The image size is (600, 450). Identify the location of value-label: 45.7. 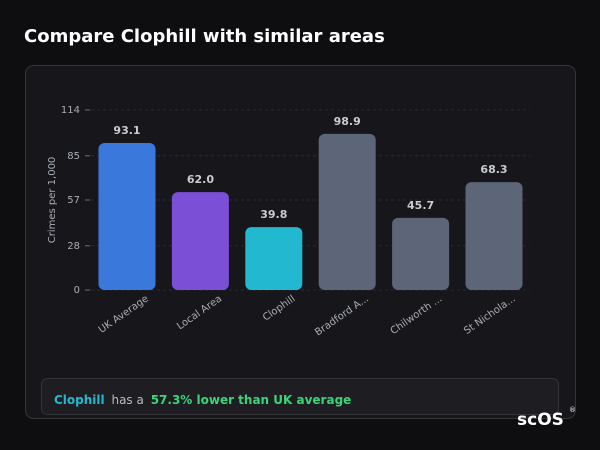
(420, 205).